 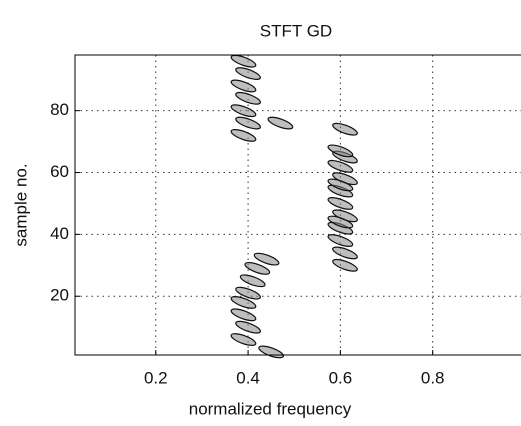 I want to click on y-tick-label: 80, so click(x=59, y=109).